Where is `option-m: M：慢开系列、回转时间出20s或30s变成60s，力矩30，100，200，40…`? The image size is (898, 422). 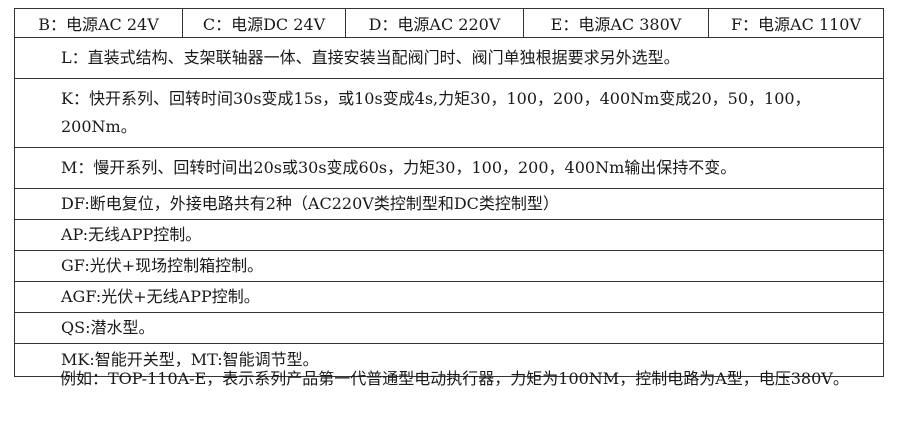
option-m: M：慢开系列、回转时间出20s或30s变成60s，力矩30，100，200，40… is located at coordinates (449, 168).